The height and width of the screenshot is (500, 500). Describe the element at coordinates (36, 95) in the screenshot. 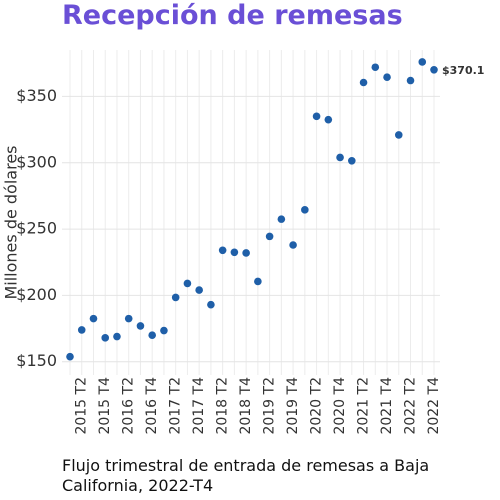

I see `y-tick-label: $350` at that location.